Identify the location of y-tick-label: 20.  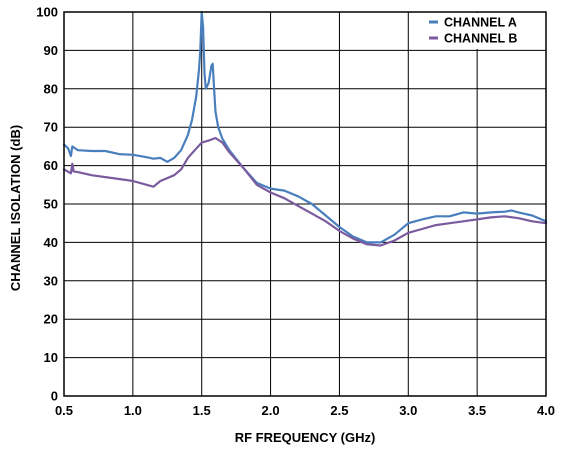
(51, 319).